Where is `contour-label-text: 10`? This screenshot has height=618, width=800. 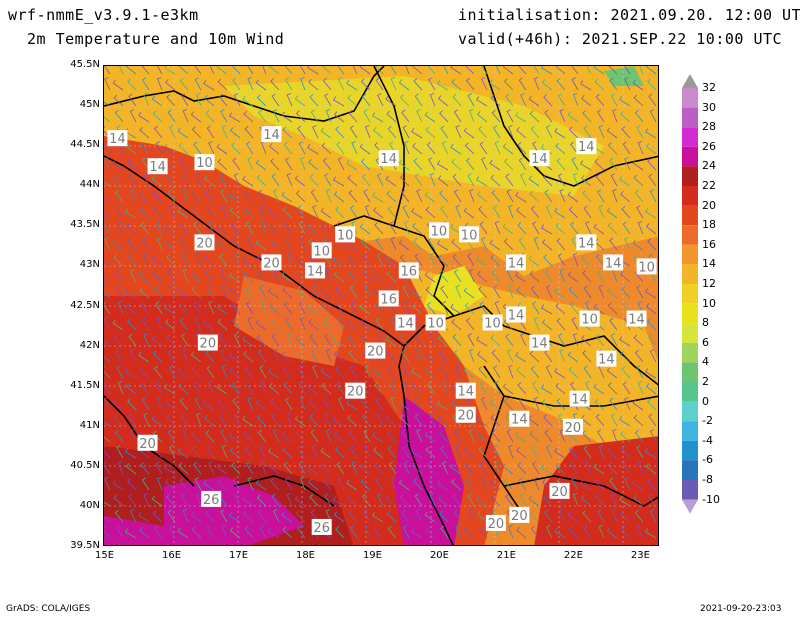 contour-label-text: 10 is located at coordinates (321, 251).